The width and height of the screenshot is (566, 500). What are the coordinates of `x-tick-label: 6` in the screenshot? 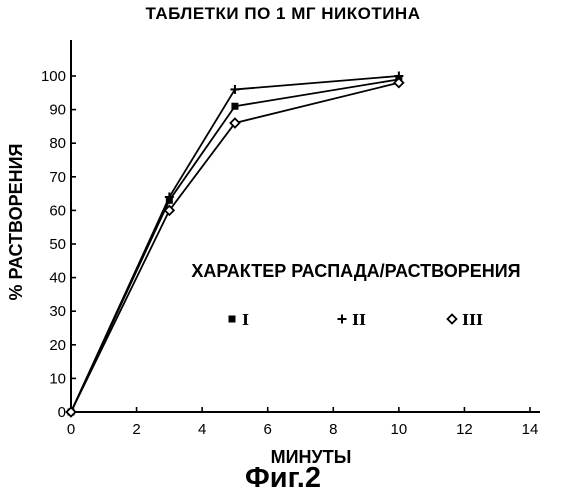 It's located at (268, 429).